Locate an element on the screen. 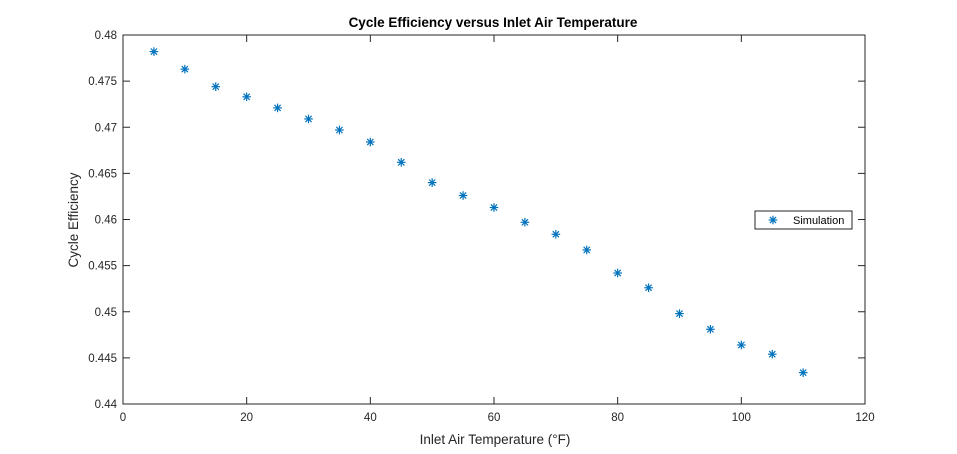 Image resolution: width=957 pixels, height=454 pixels. y-tick-label: 0.48 is located at coordinates (106, 36).